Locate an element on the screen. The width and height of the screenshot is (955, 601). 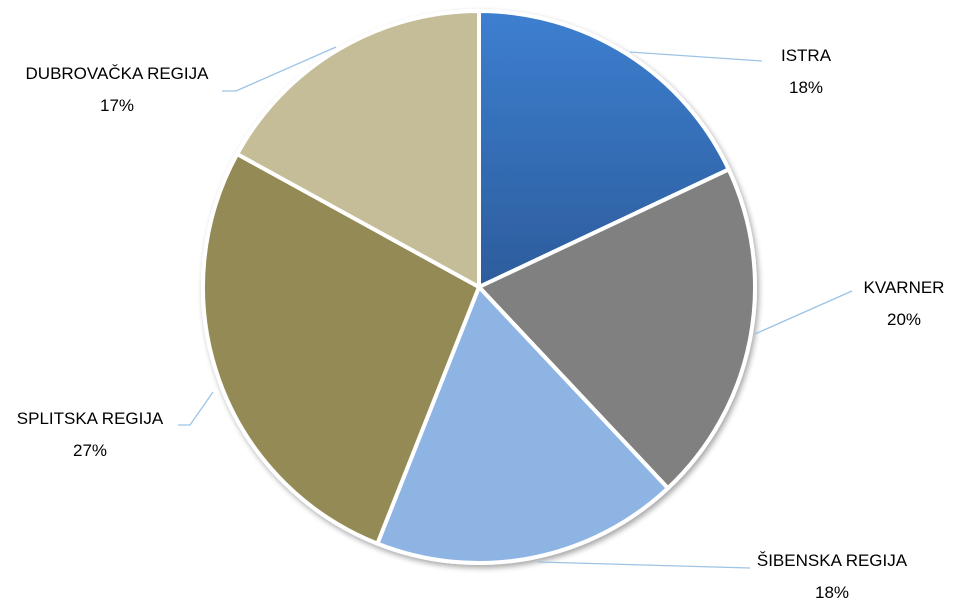
slice-percent: 27% is located at coordinates (90, 450).